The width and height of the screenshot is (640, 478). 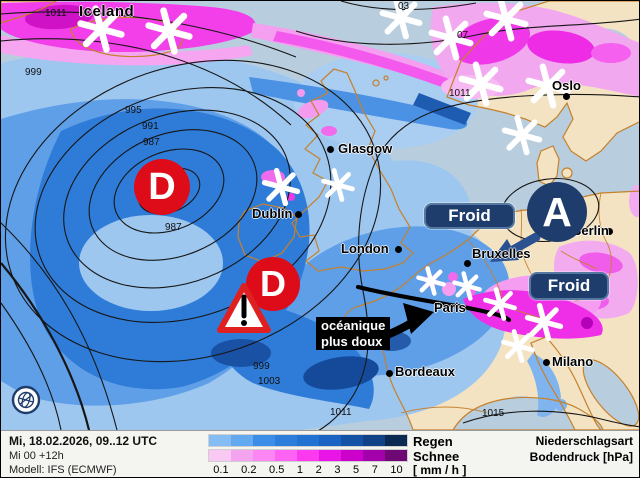 I want to click on legend-tick: 1, so click(x=300, y=470).